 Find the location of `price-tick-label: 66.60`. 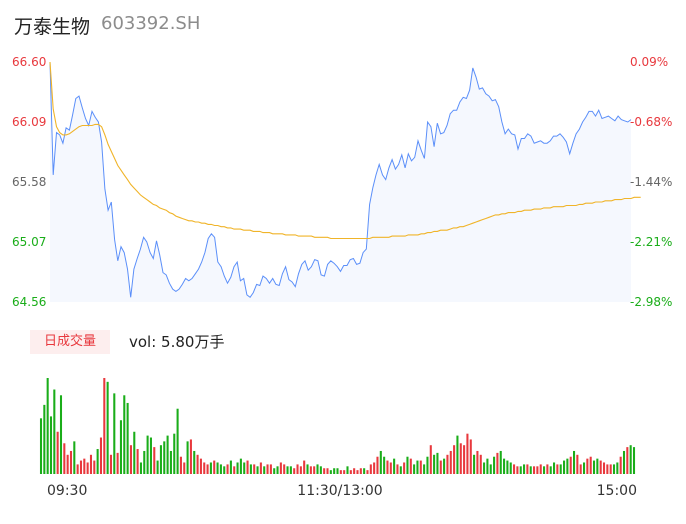

price-tick-label: 66.60 is located at coordinates (29, 62).